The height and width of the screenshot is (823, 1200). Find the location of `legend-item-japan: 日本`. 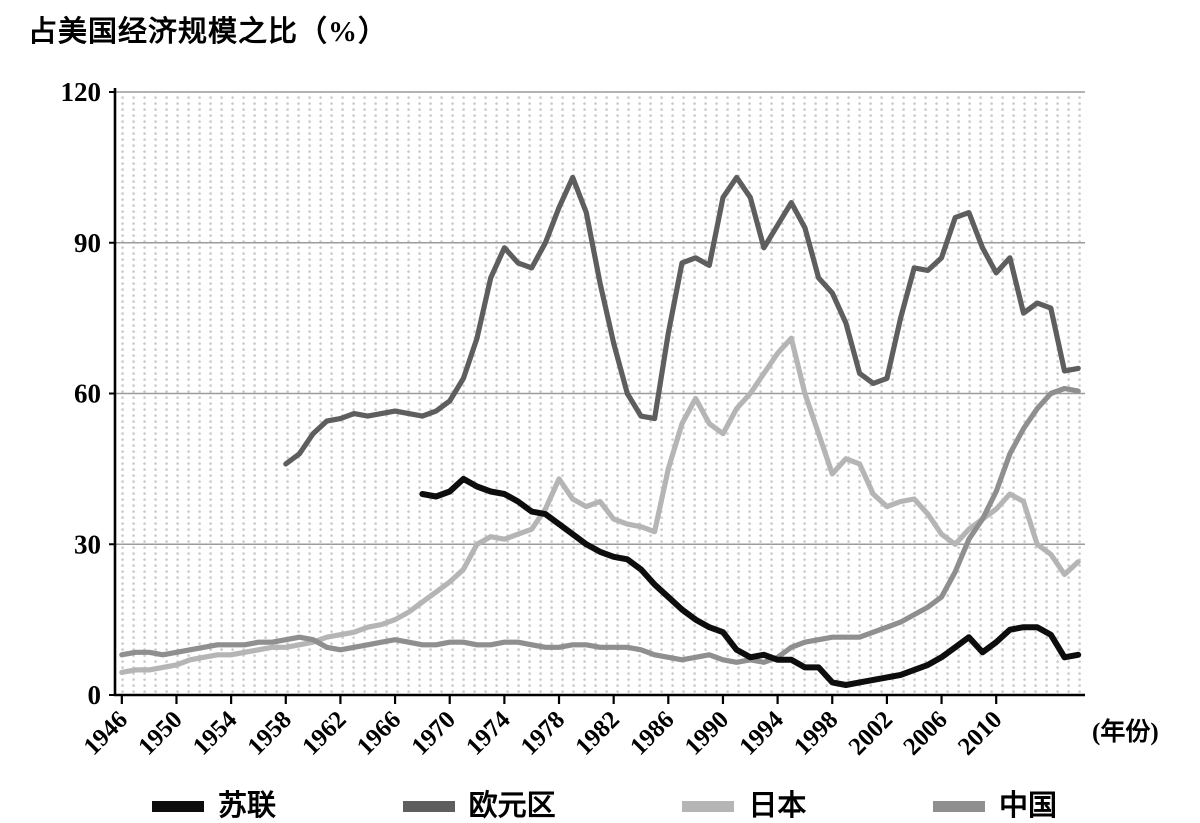

legend-item-japan: 日本 is located at coordinates (744, 806).